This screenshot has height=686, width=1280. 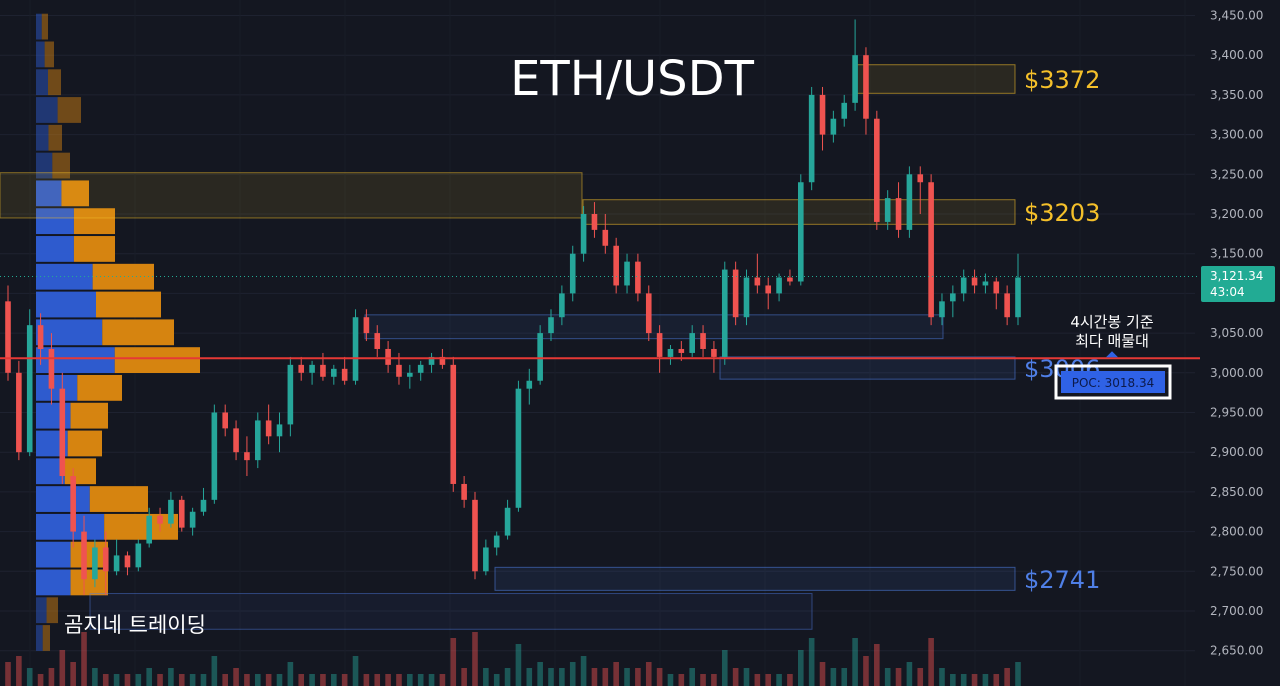 What do you see at coordinates (1236, 254) in the screenshot?
I see `price-tick-label: 3,150.00` at bounding box center [1236, 254].